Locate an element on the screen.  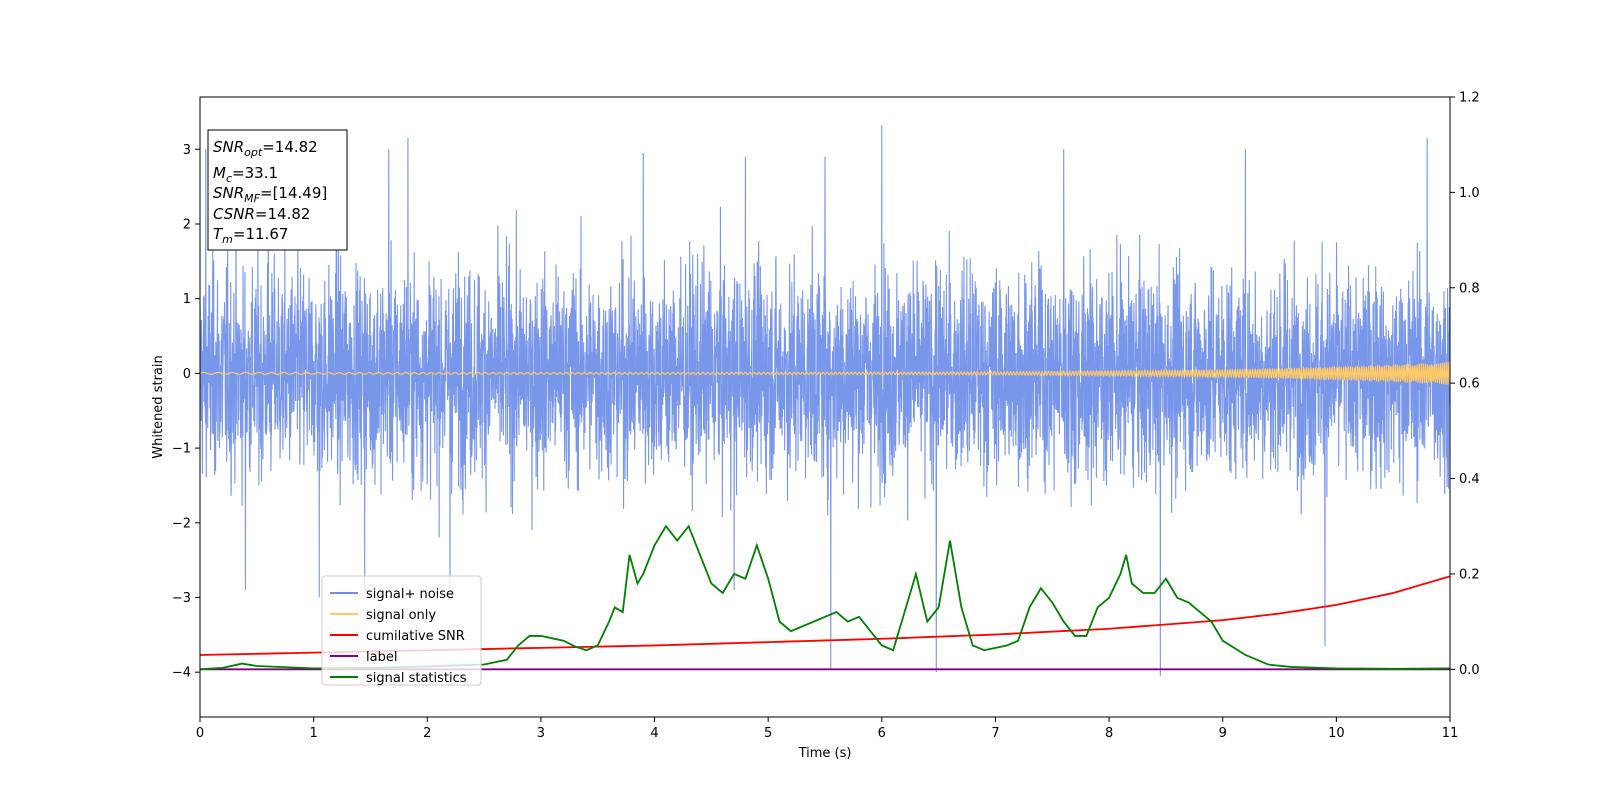
y-left-tick-label: −3 is located at coordinates (181, 598).